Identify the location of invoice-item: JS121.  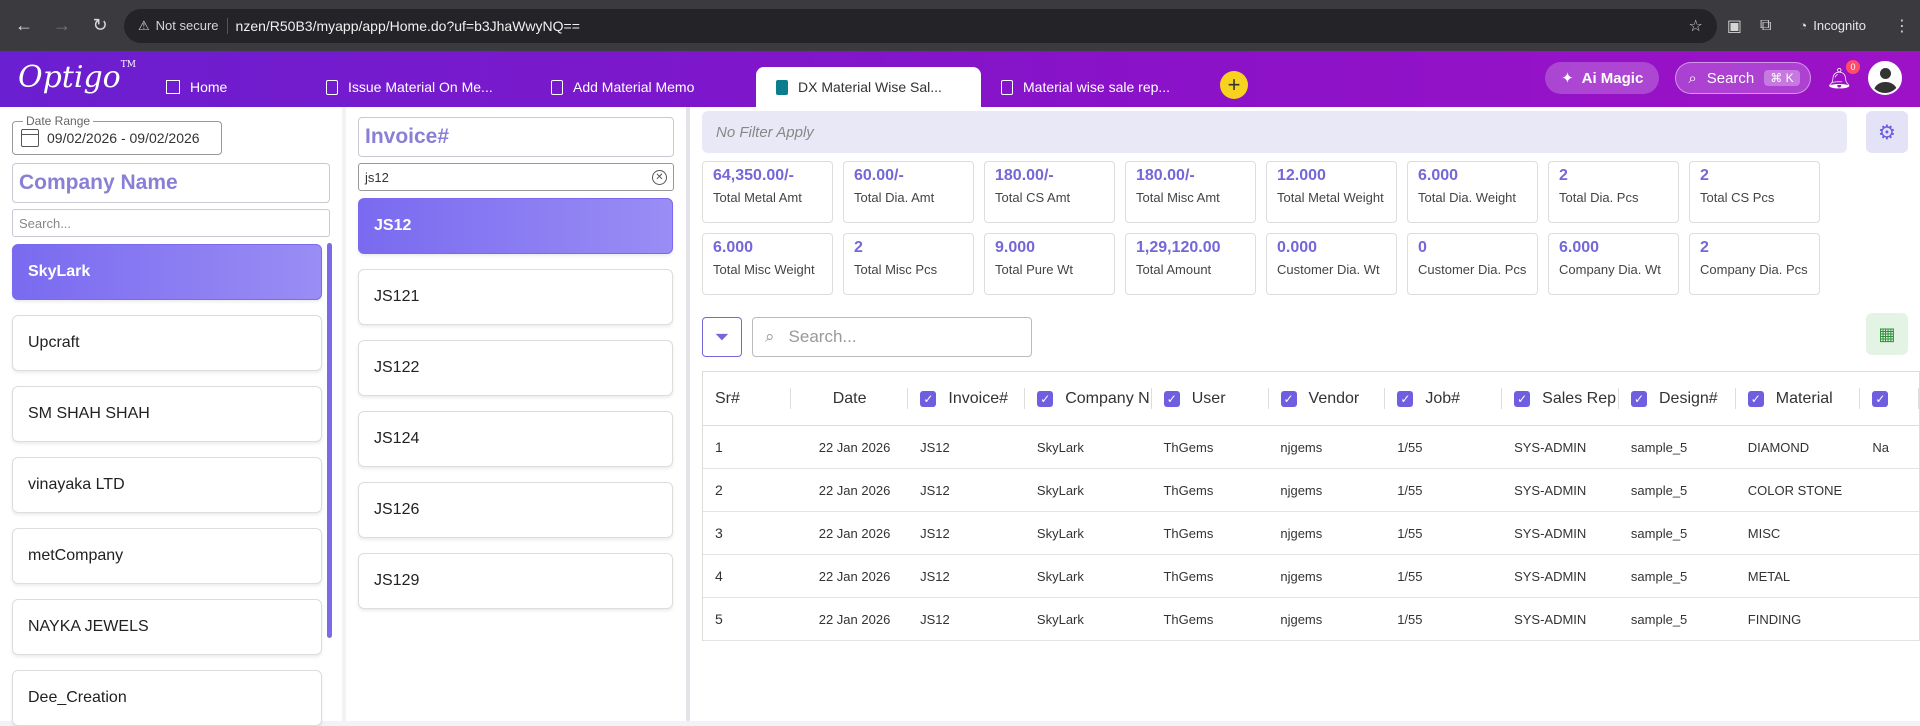
(515, 297).